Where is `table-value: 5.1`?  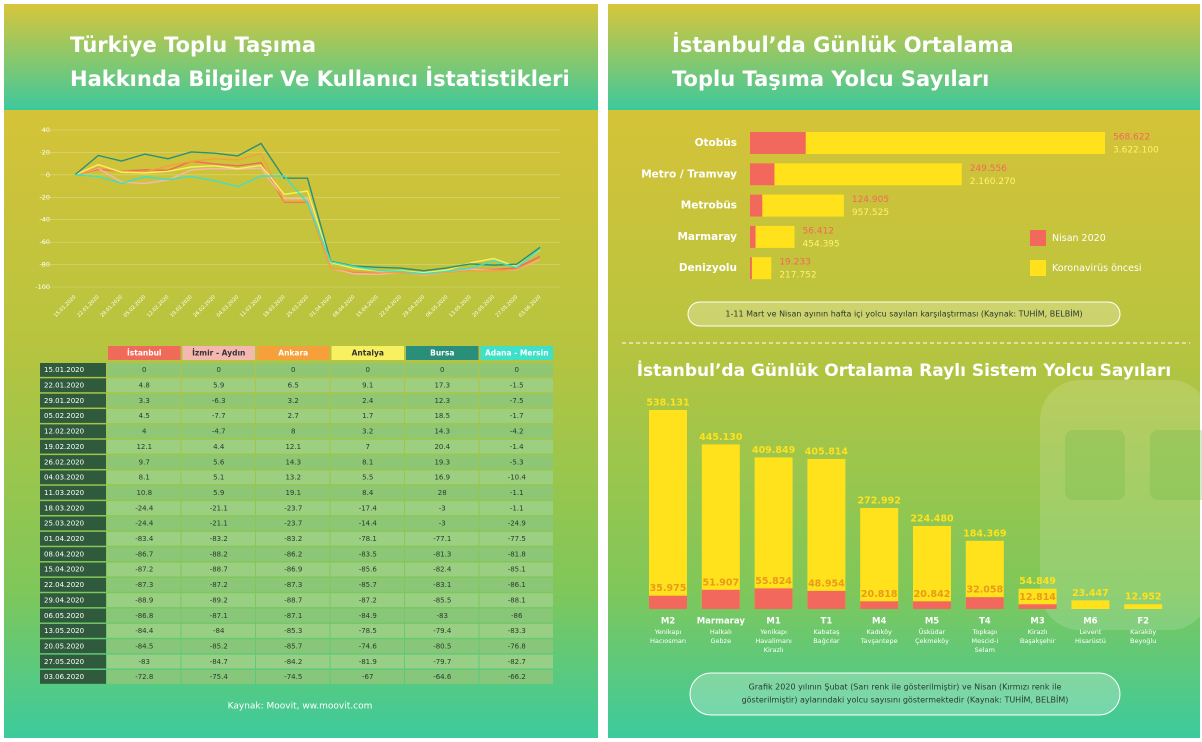
table-value: 5.1 is located at coordinates (218, 478).